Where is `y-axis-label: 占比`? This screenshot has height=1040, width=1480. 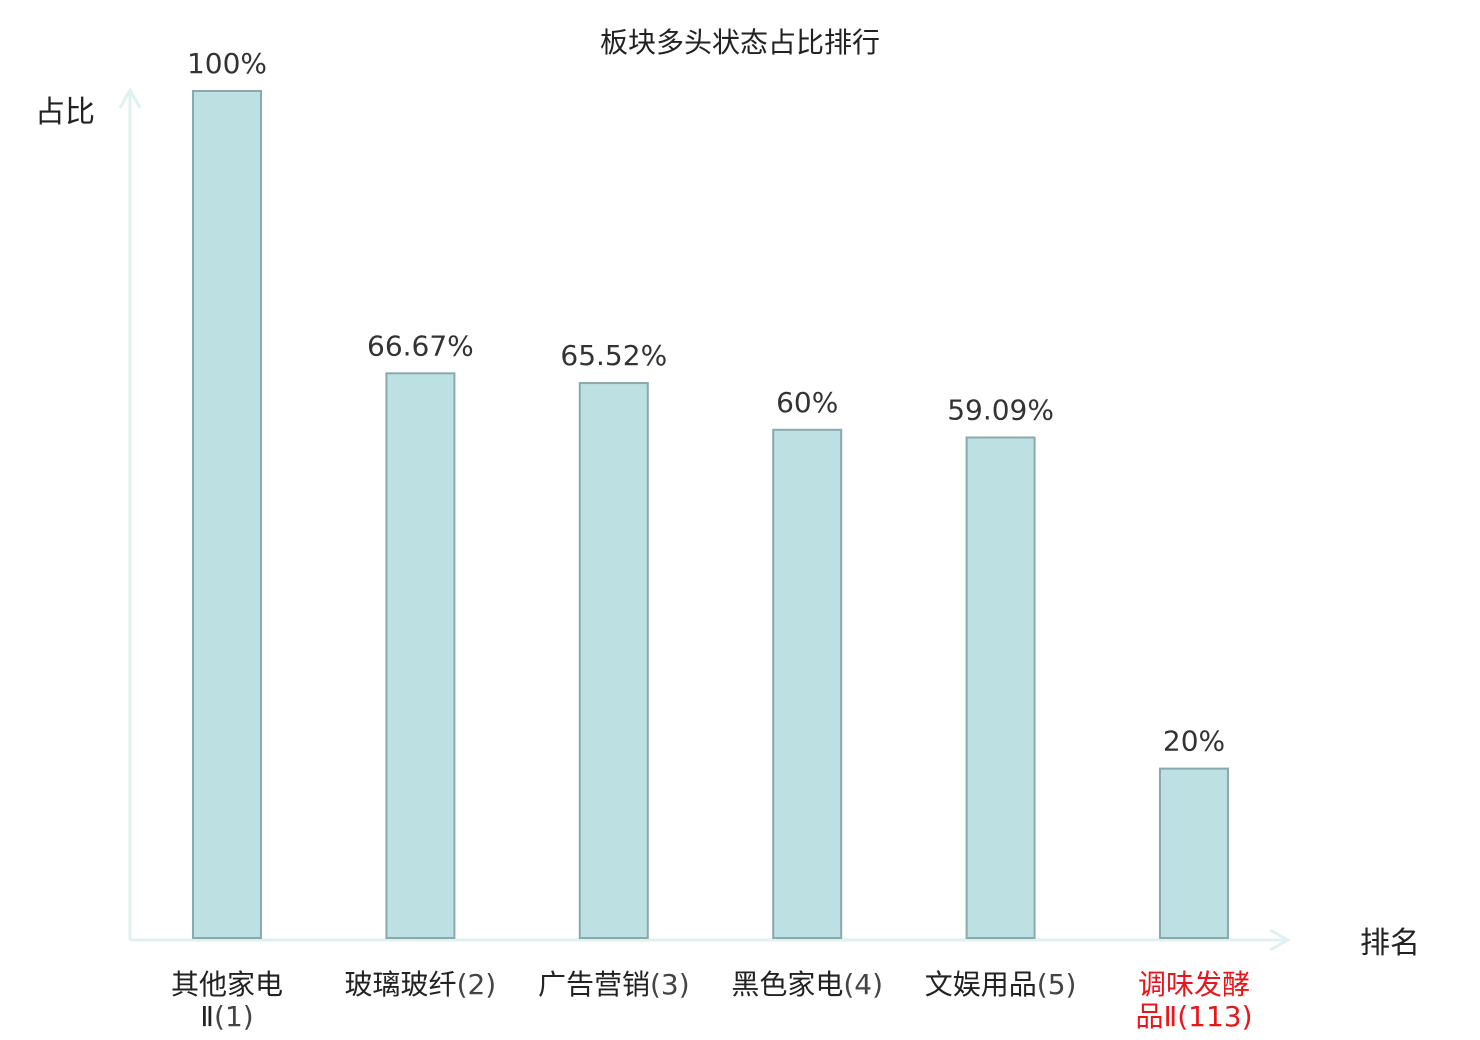 y-axis-label: 占比 is located at coordinates (65, 112).